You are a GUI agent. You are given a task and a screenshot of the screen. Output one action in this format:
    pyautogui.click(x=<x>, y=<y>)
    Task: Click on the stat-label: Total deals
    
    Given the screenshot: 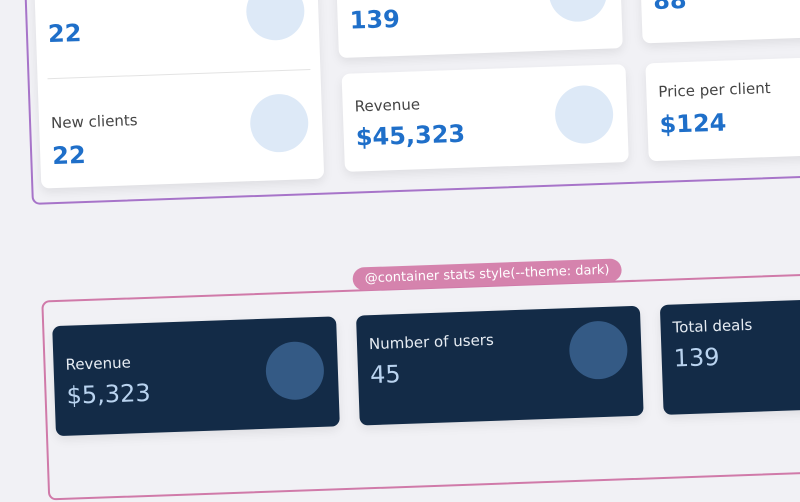 What is the action you would take?
    pyautogui.click(x=712, y=326)
    